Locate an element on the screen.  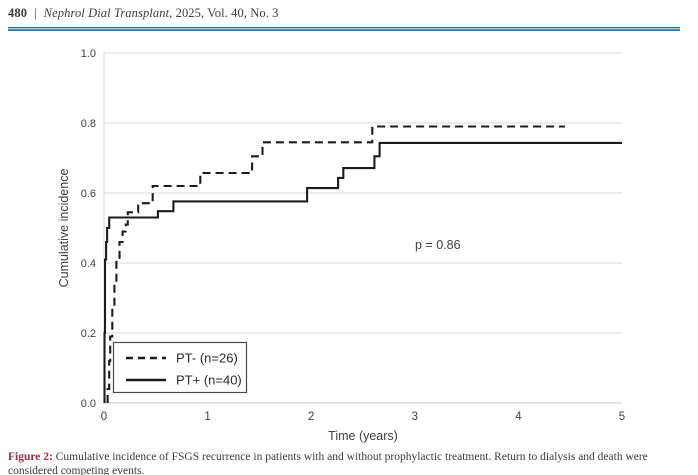
x-tick-label-0: 0 is located at coordinates (104, 417).